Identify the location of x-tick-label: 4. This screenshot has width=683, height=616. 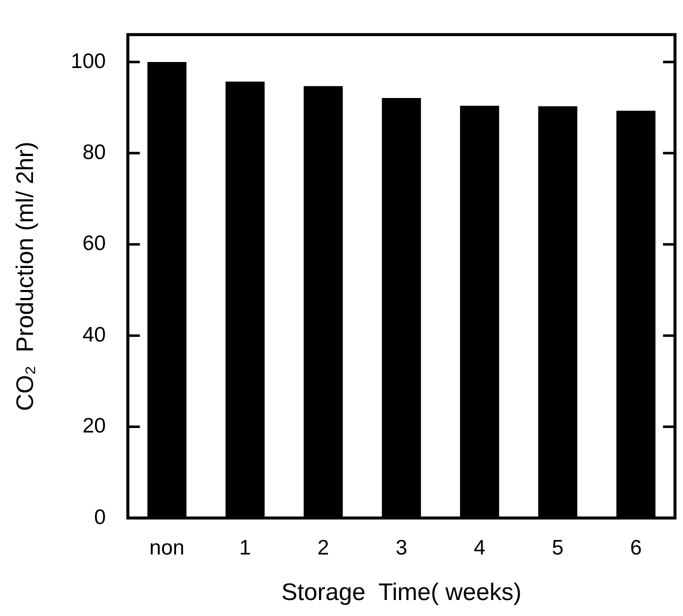
(480, 548).